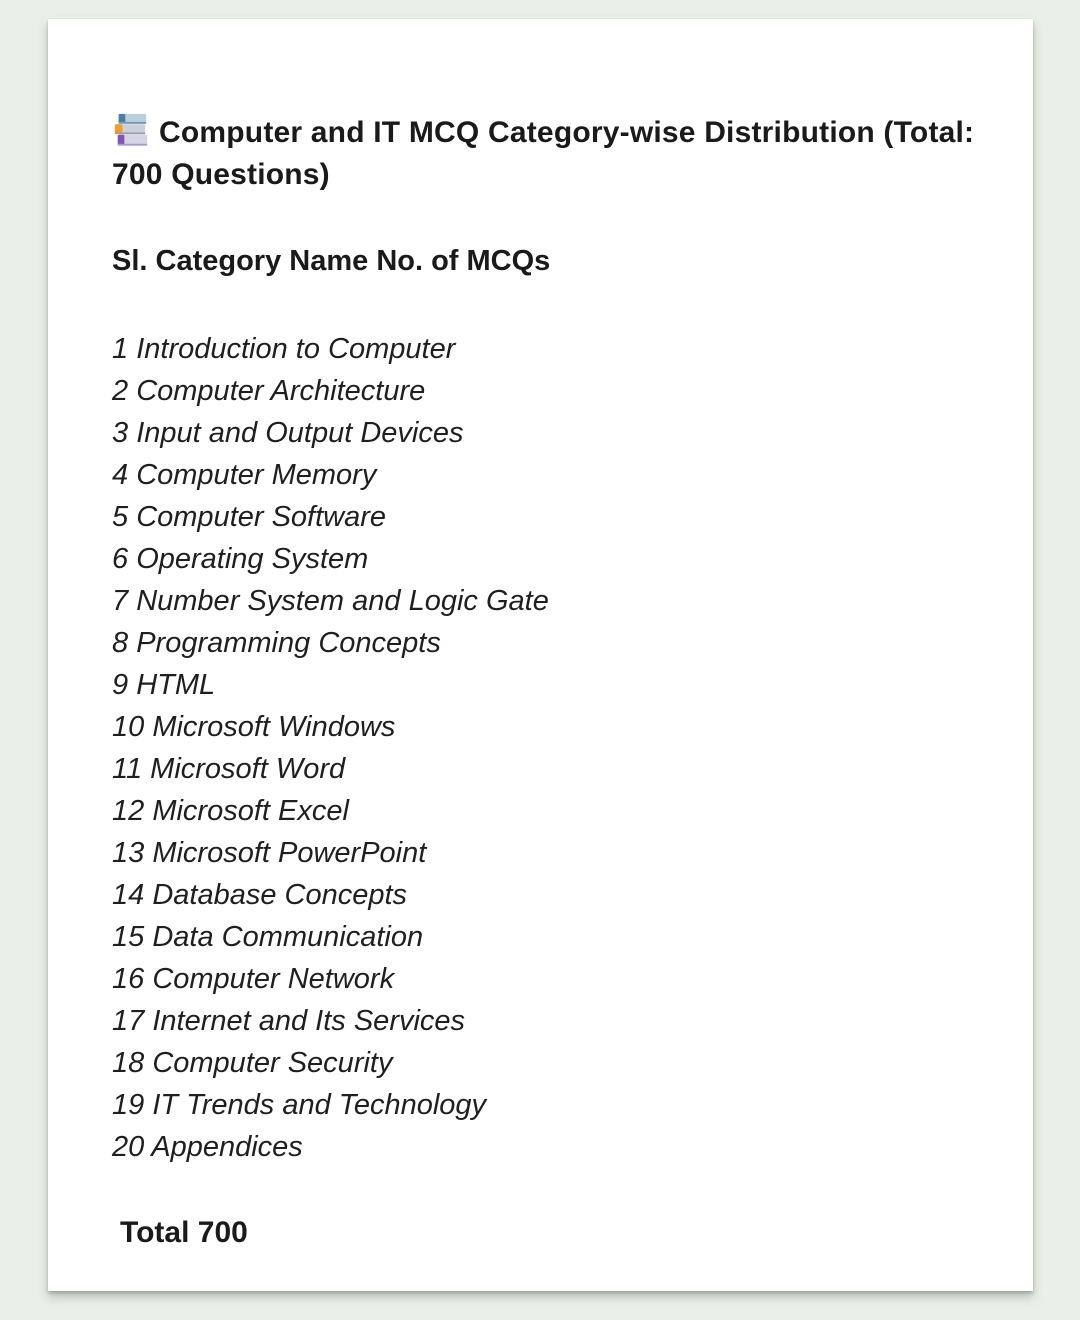 The height and width of the screenshot is (1320, 1080). I want to click on category-number: 6, so click(120, 559).